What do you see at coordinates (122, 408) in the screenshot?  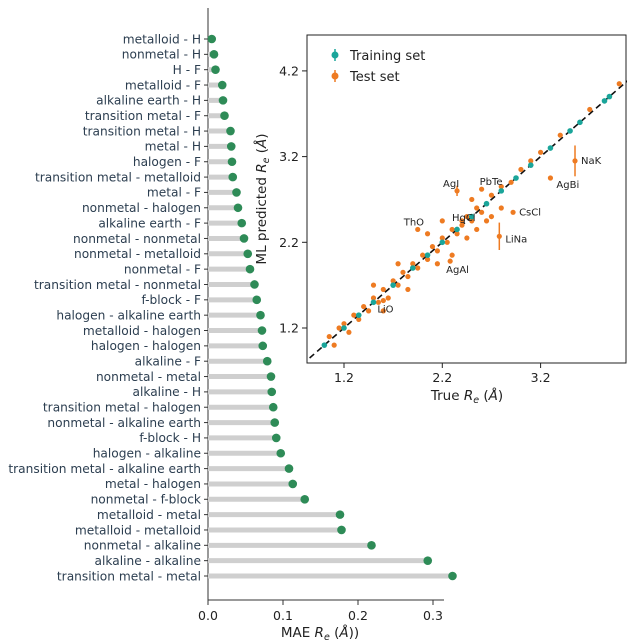 I see `category-label: transition metal - halogen` at bounding box center [122, 408].